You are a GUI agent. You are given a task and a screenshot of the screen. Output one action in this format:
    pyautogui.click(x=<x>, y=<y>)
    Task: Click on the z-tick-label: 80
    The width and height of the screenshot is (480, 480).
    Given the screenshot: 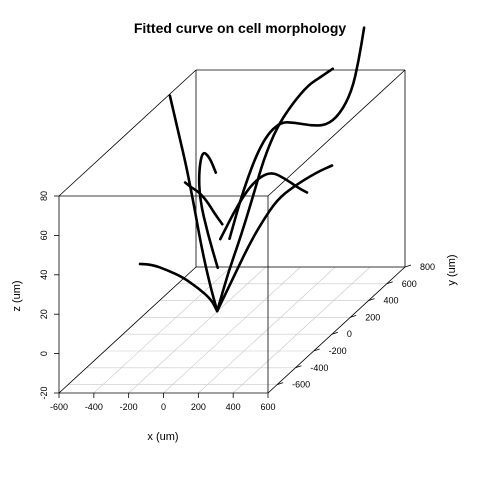 What is the action you would take?
    pyautogui.click(x=44, y=196)
    